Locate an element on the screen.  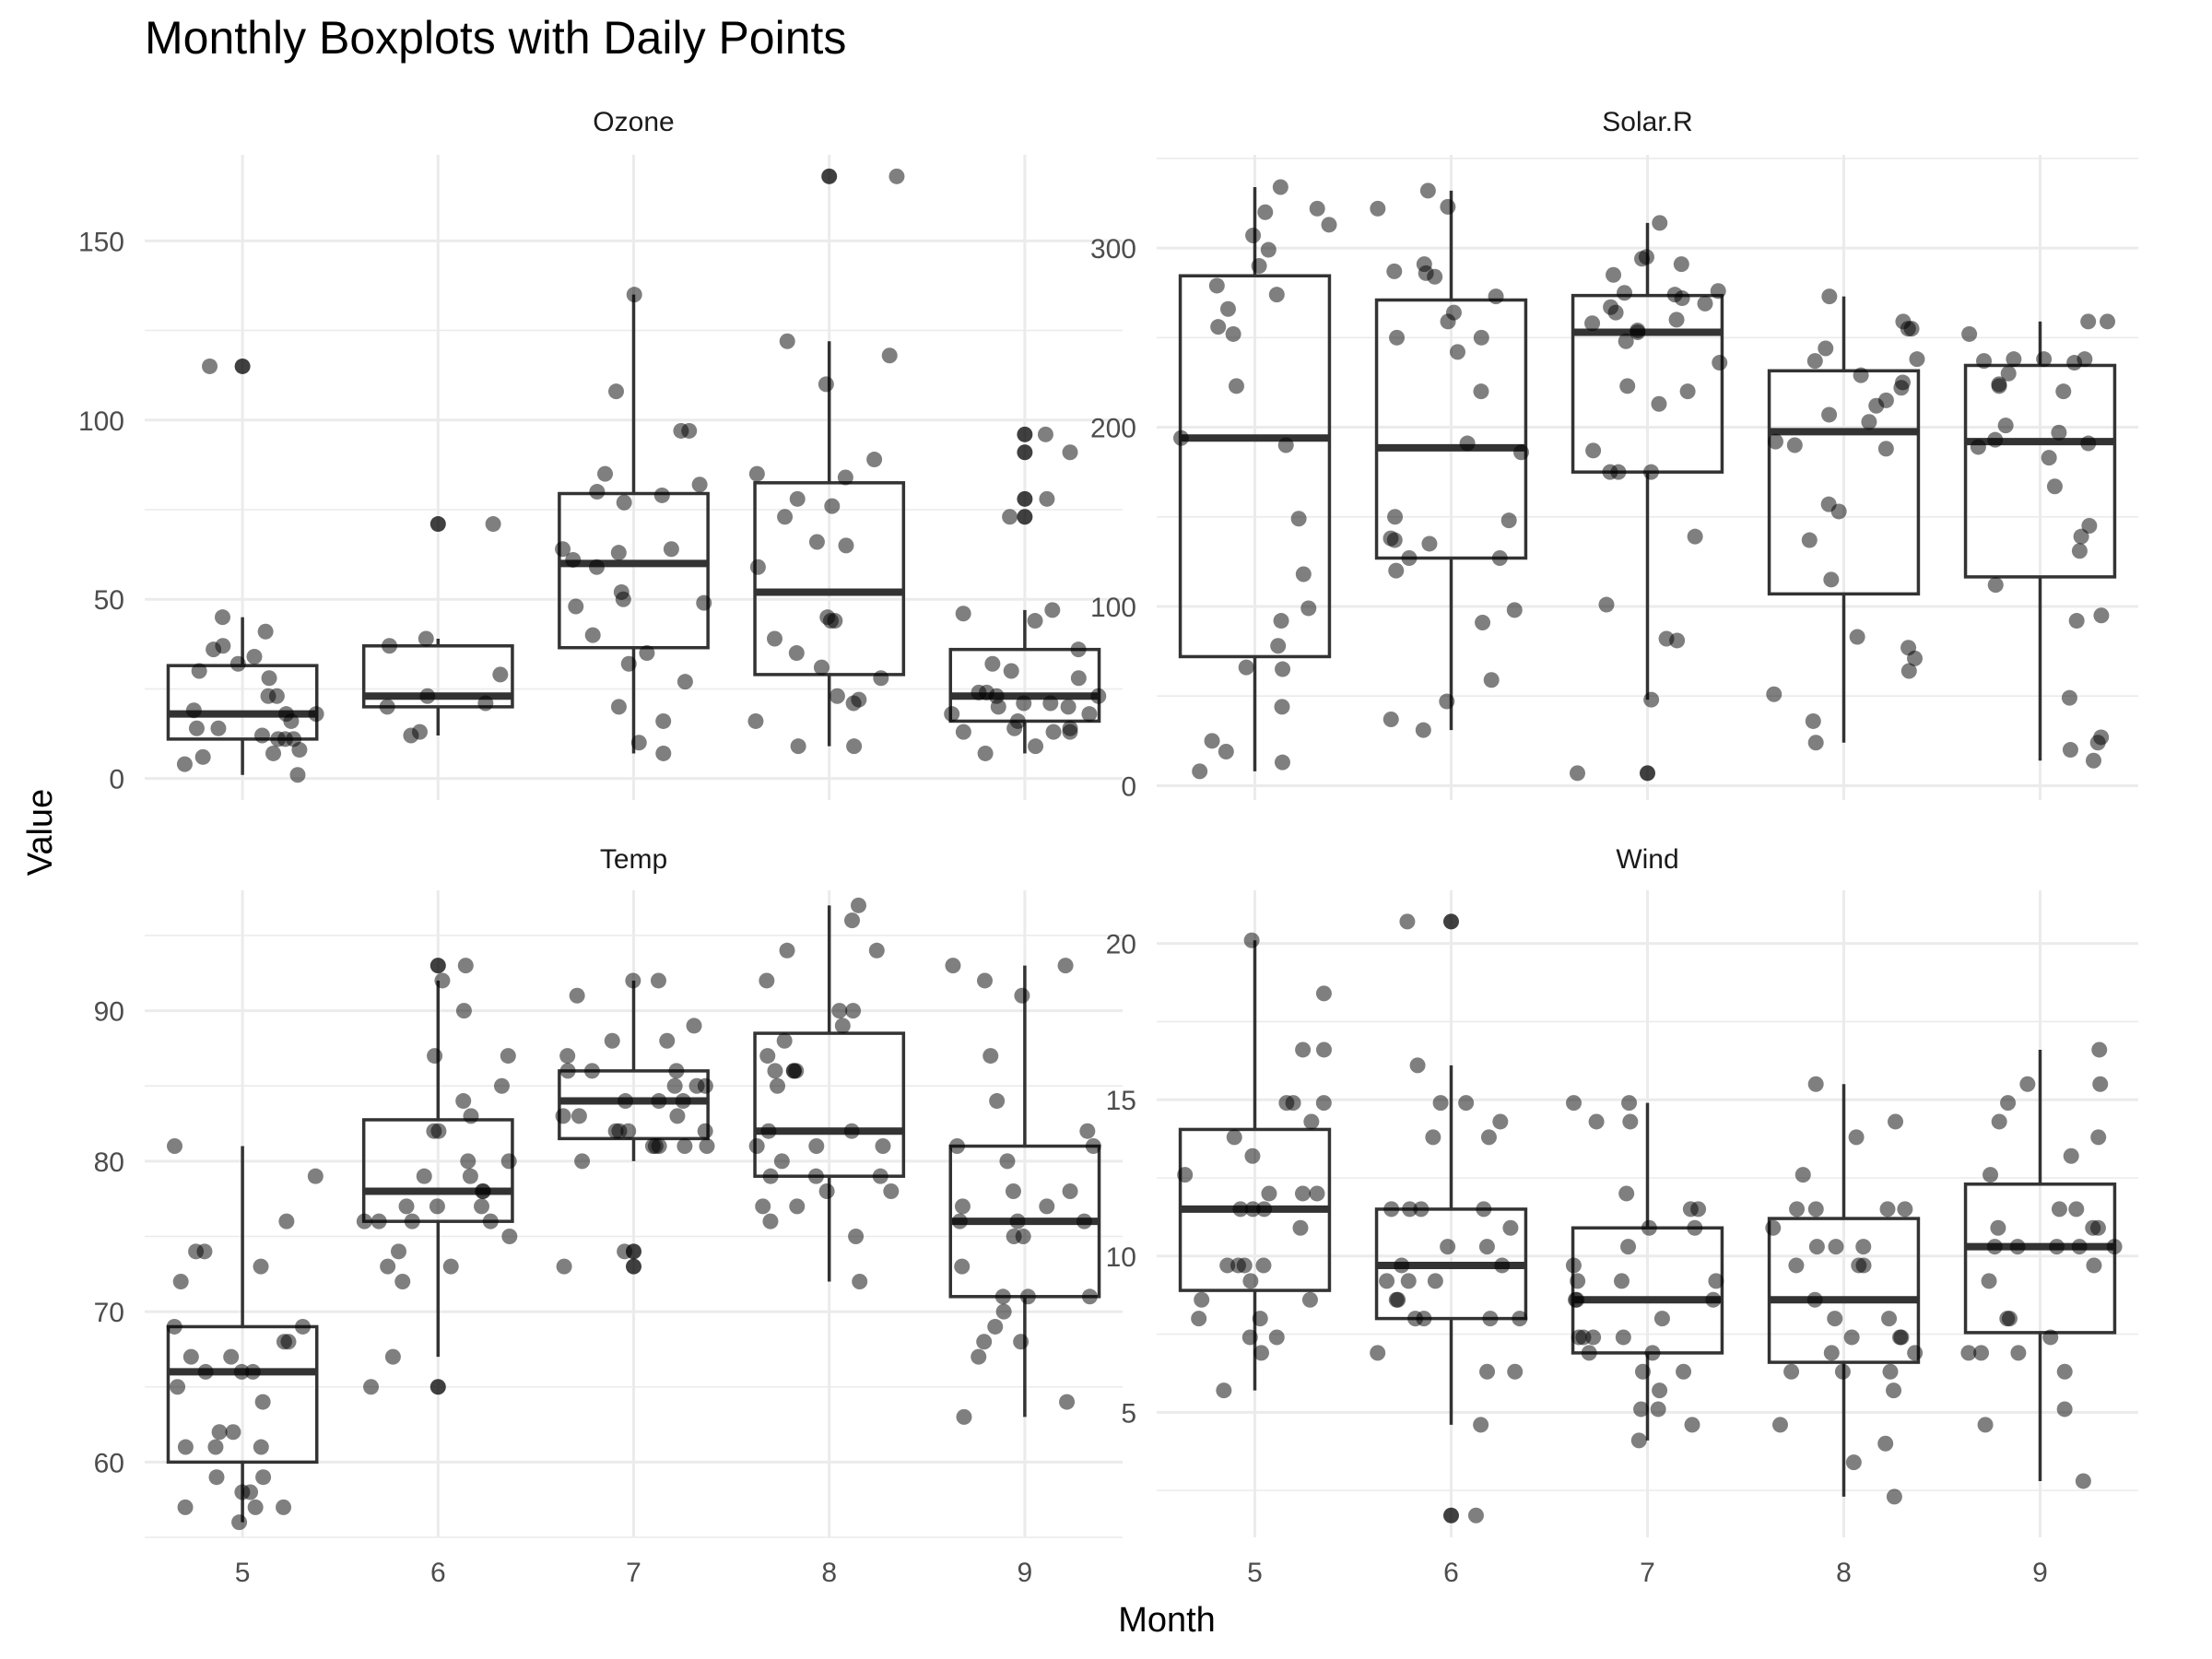
y-axis-title: Value is located at coordinates (40, 832).